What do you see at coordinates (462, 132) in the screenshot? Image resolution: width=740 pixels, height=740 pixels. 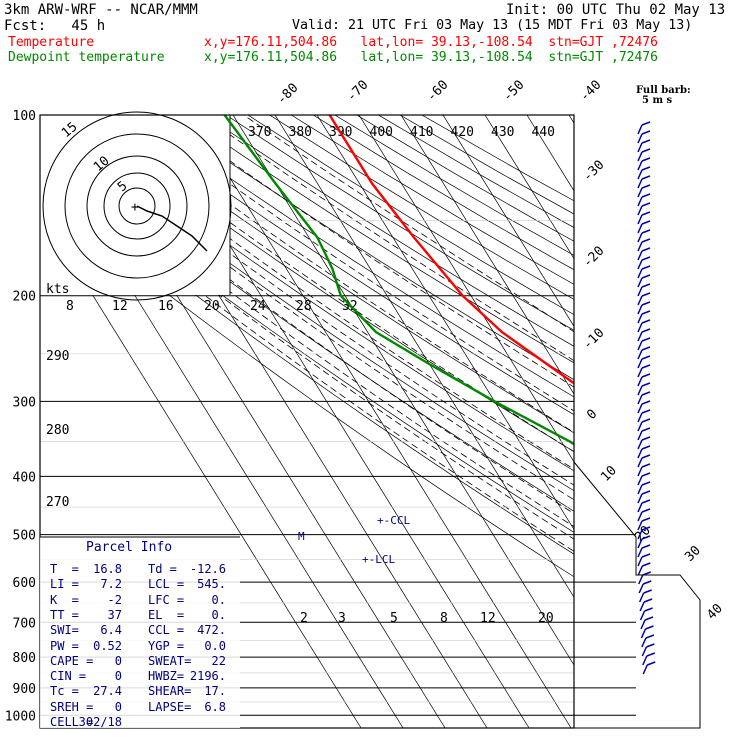 I see `theta-e-label: 420` at bounding box center [462, 132].